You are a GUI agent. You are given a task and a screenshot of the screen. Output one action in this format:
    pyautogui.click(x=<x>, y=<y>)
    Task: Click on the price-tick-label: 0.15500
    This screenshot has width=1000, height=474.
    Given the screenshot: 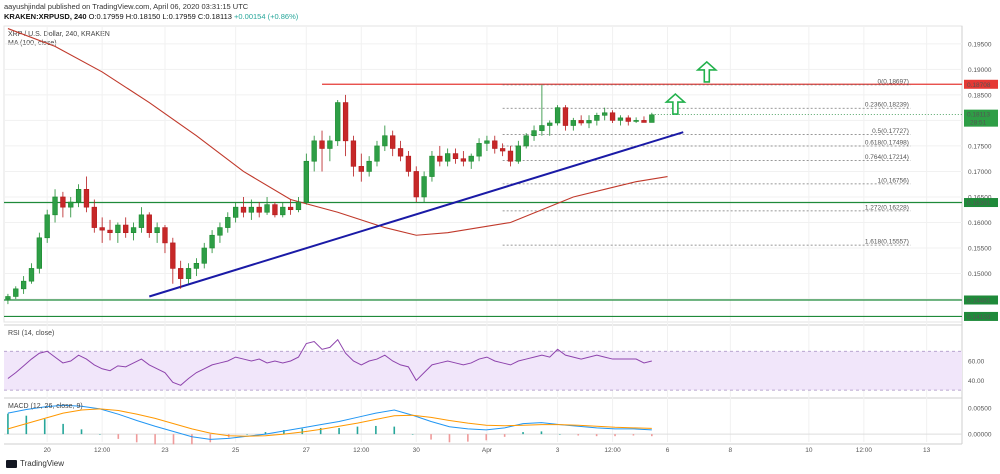 What is the action you would take?
    pyautogui.click(x=980, y=249)
    